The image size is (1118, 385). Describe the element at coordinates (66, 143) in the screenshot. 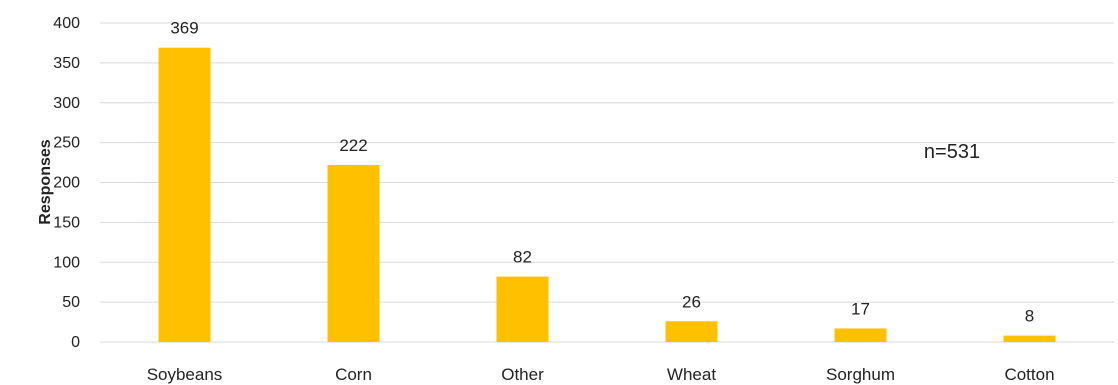

I see `y-tick-label: 250` at that location.